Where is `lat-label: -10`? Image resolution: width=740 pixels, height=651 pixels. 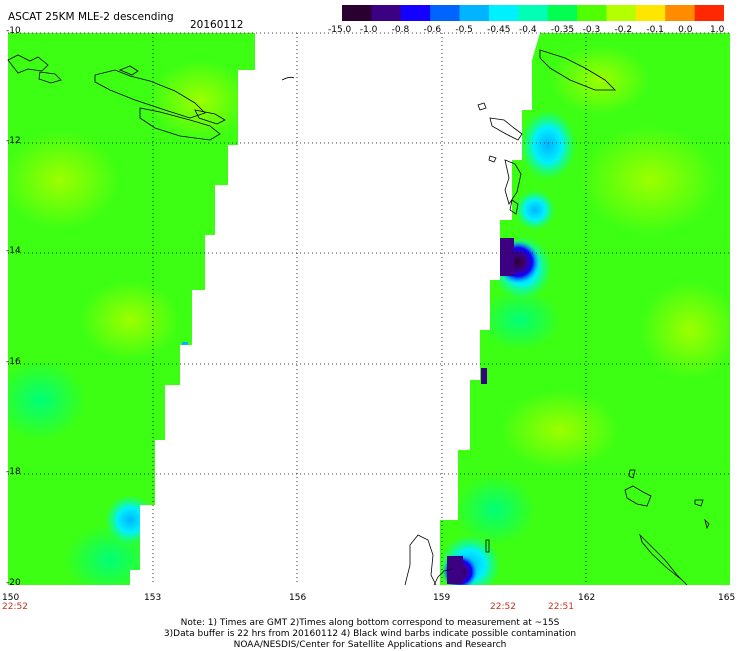
lat-label: -10 is located at coordinates (13, 31).